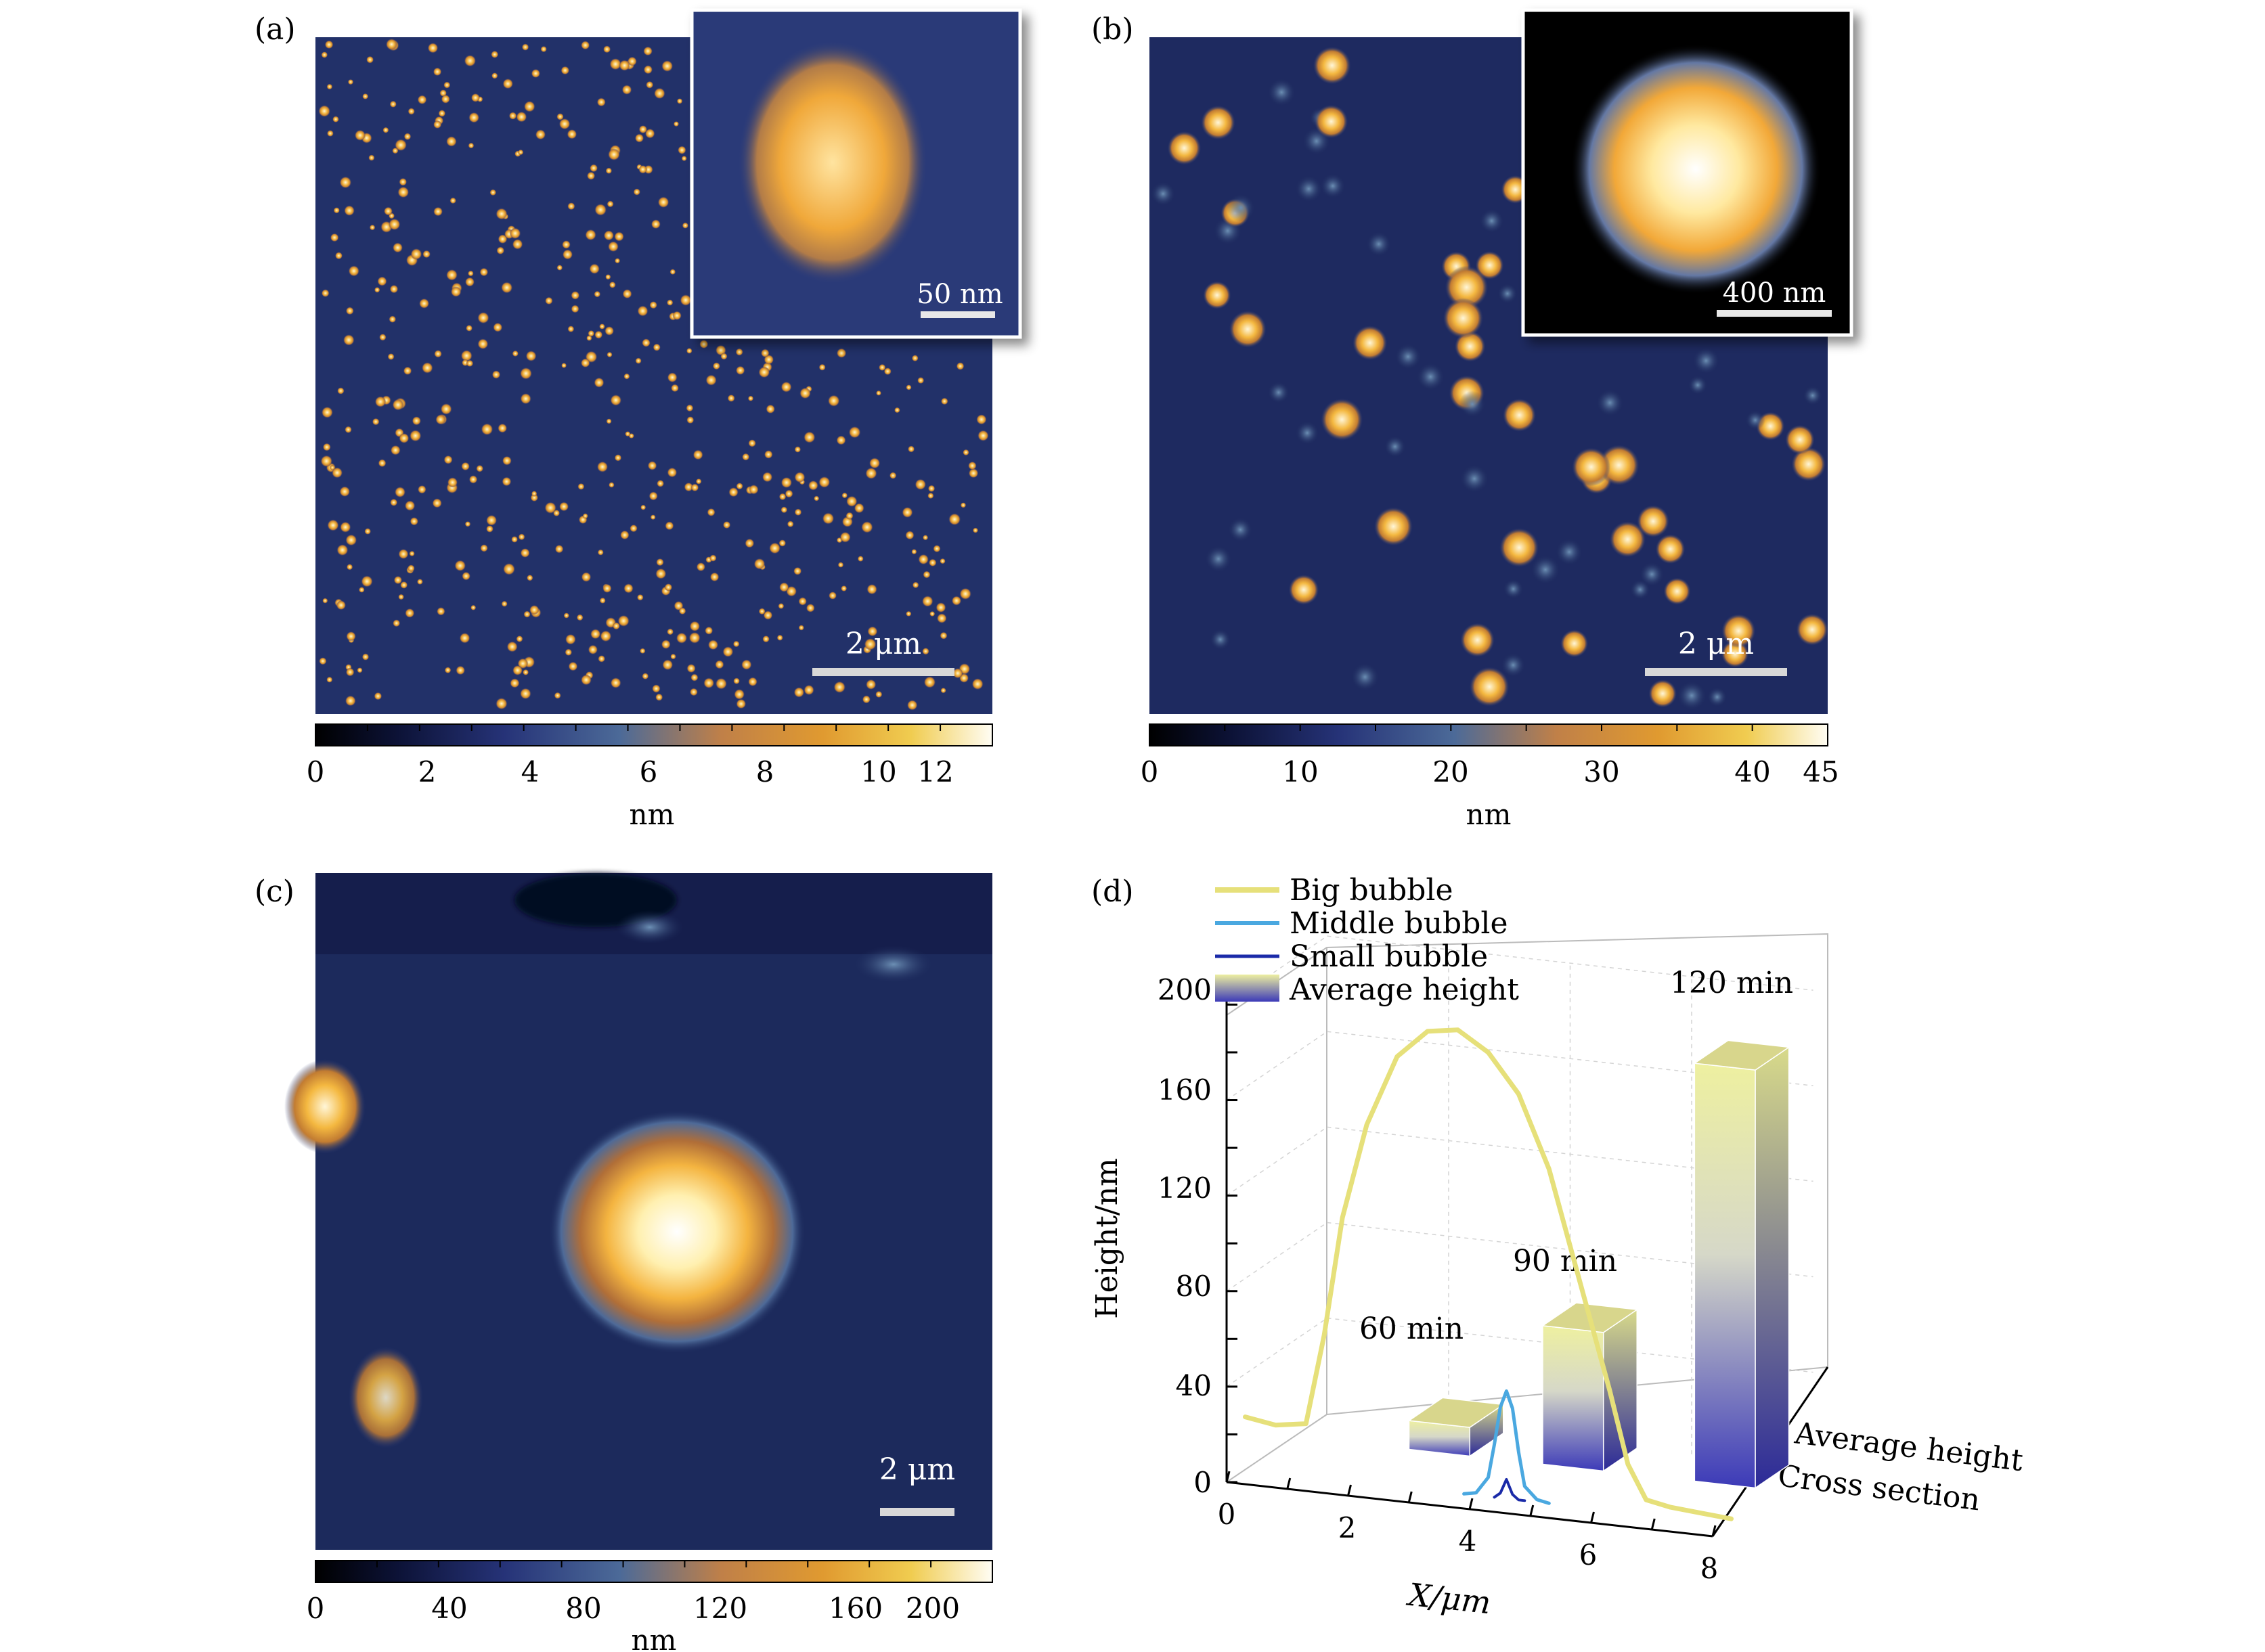 This screenshot has height=1652, width=2265. I want to click on panel-a-cb-unit: nm, so click(652, 814).